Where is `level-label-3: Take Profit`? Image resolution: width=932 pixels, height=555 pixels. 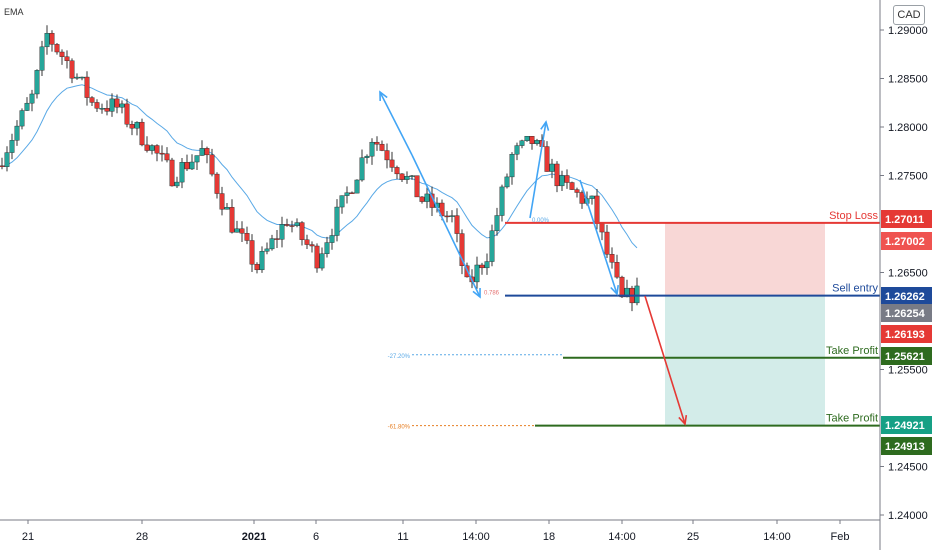 level-label-3: Take Profit is located at coordinates (852, 351).